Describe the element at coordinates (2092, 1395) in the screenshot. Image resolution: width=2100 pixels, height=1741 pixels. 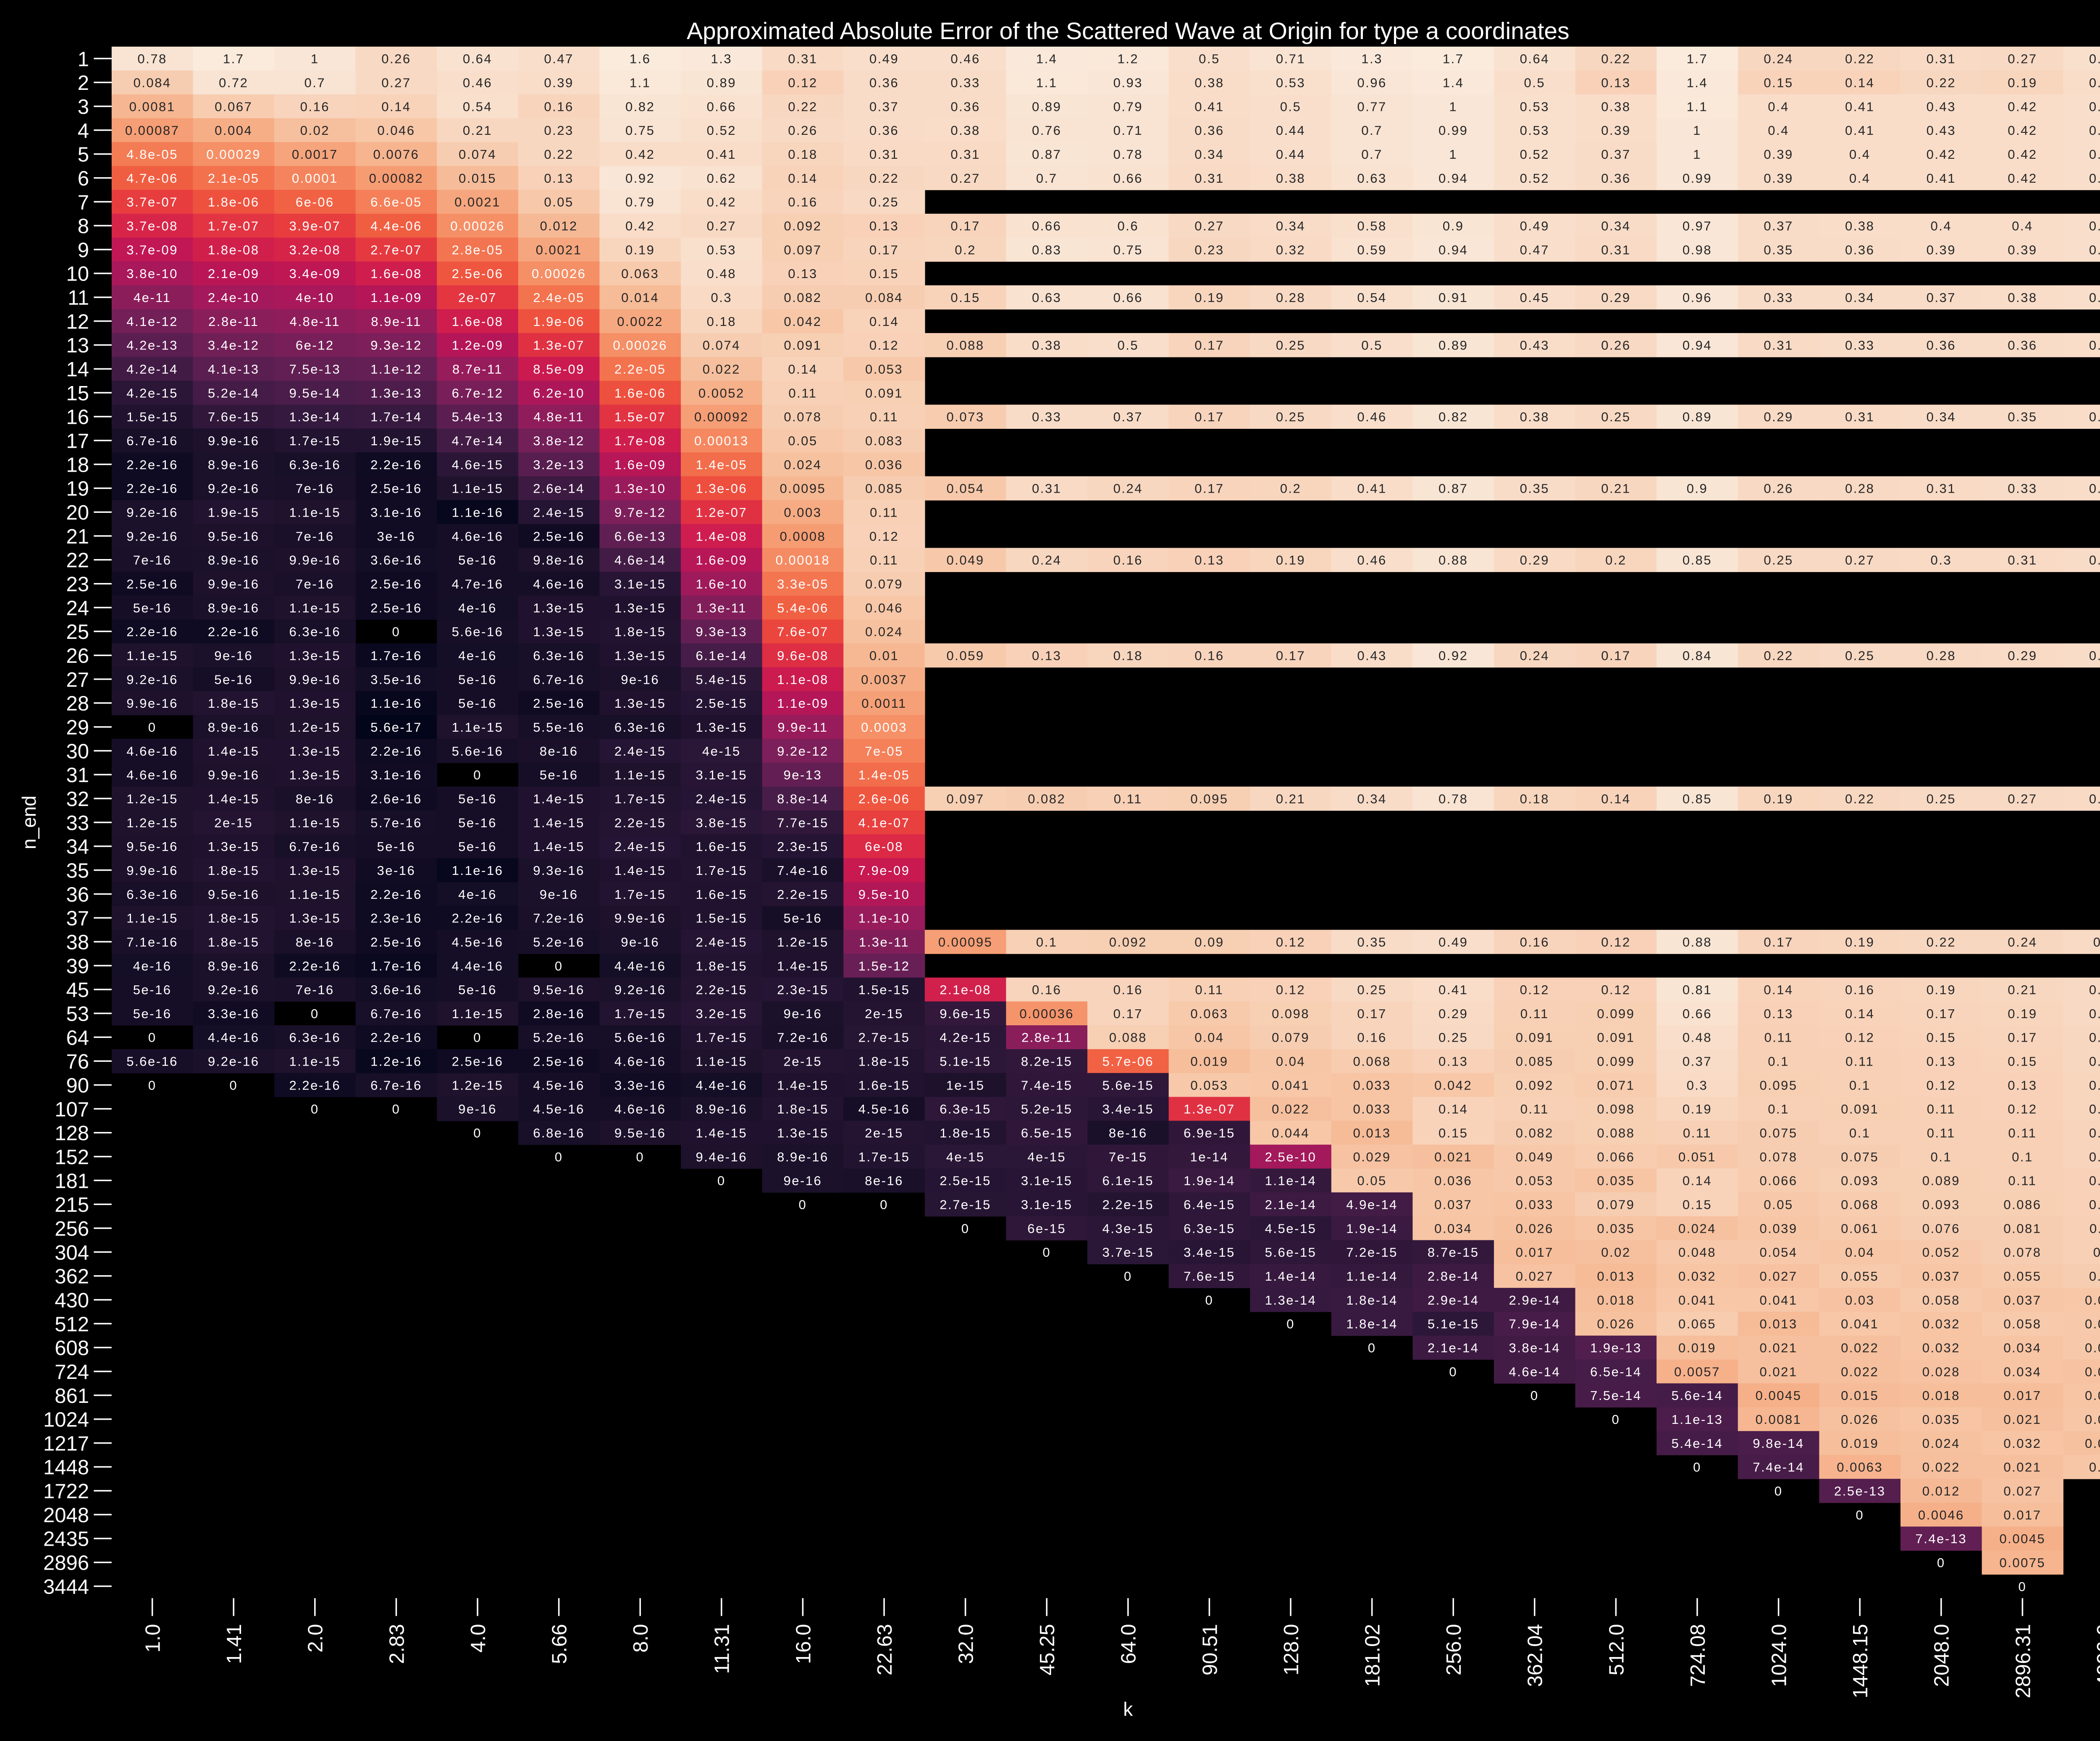
I see `svg-text: 0.031` at that location.